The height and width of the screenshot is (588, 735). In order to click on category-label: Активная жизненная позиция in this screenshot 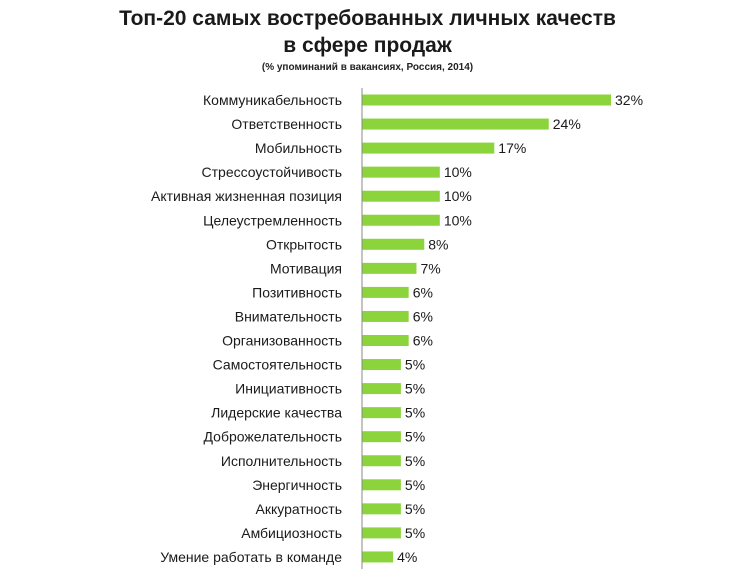, I will do `click(246, 196)`.